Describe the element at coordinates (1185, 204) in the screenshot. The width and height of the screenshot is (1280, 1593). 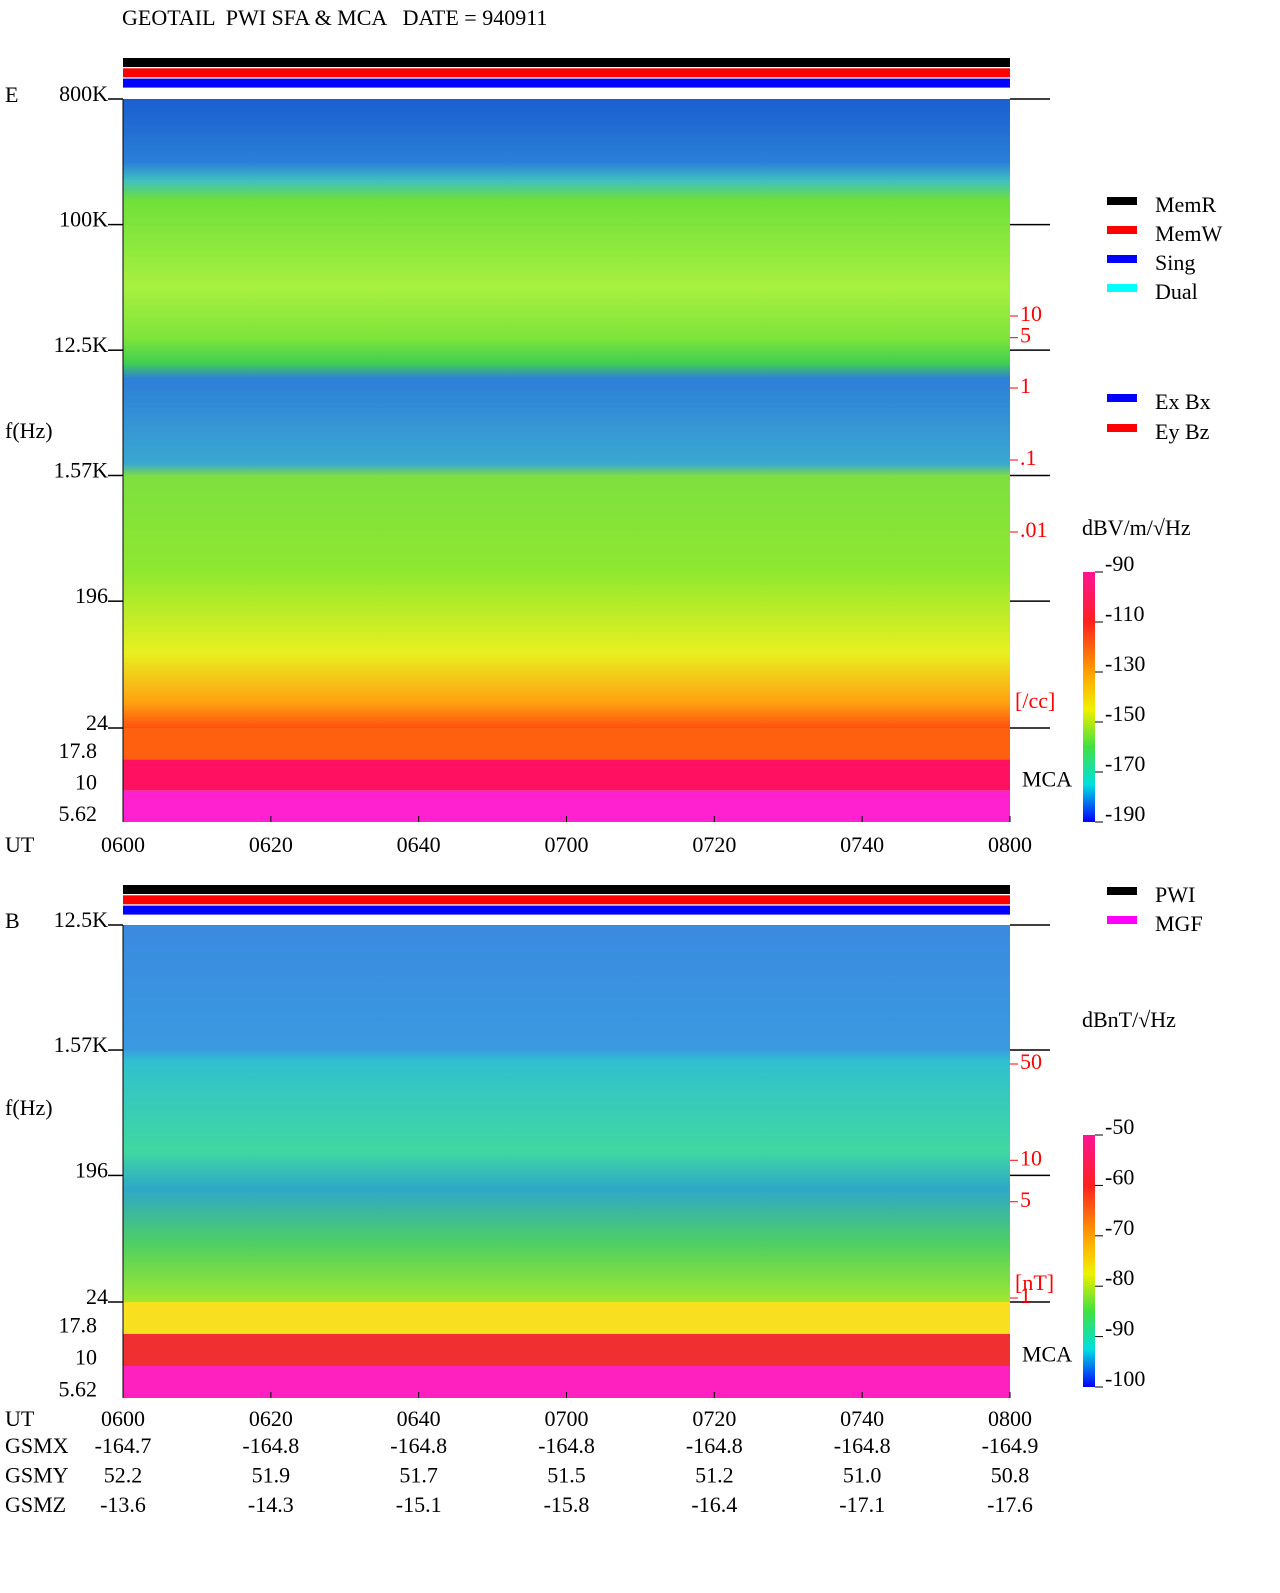
I see `legend-label: MemR` at that location.